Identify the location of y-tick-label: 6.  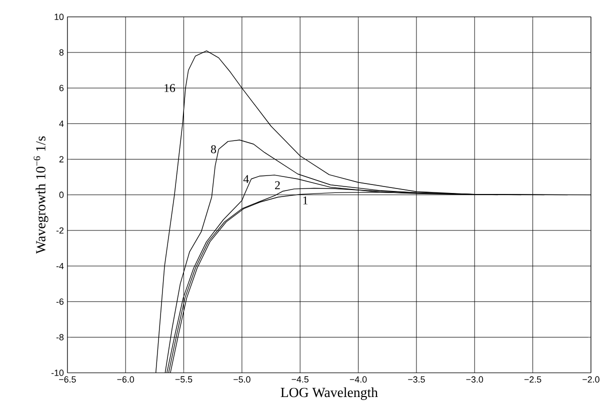
(61, 87).